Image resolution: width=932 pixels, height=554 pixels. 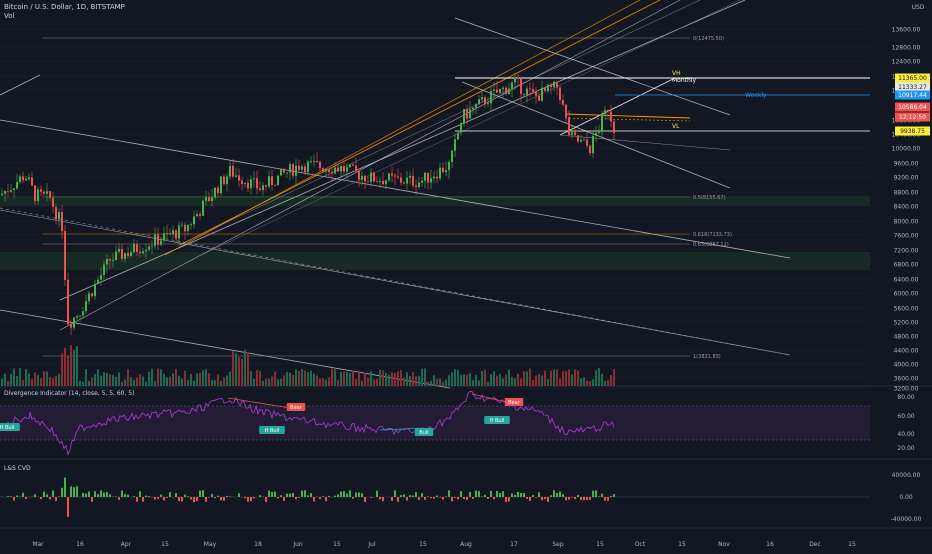 I want to click on fib-level-label: 0.65(6857.12), so click(x=711, y=245).